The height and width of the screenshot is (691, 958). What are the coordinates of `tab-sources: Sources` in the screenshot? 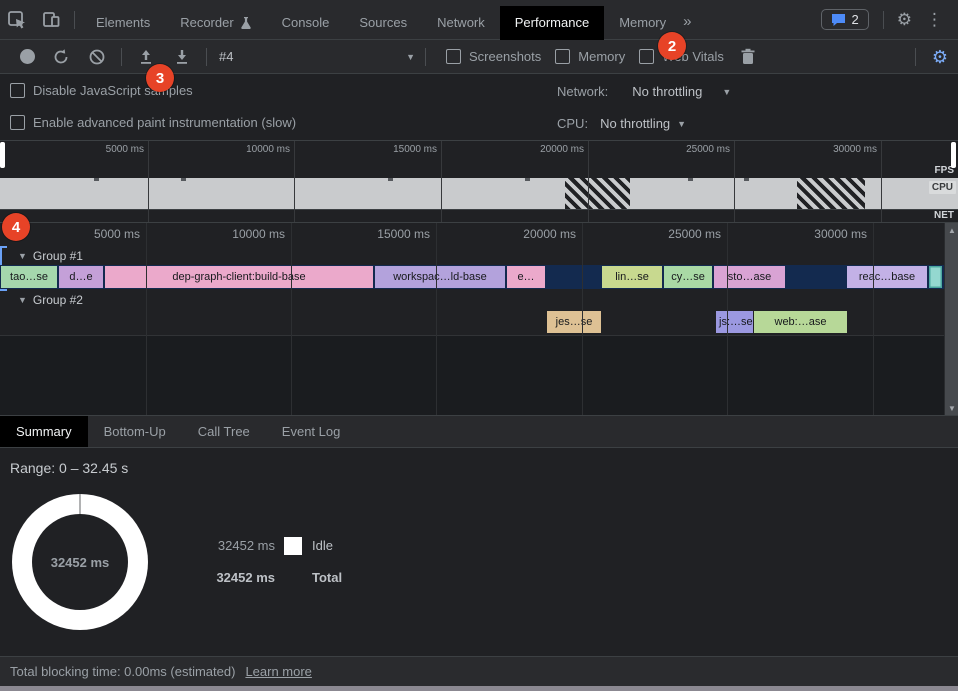 It's located at (383, 23).